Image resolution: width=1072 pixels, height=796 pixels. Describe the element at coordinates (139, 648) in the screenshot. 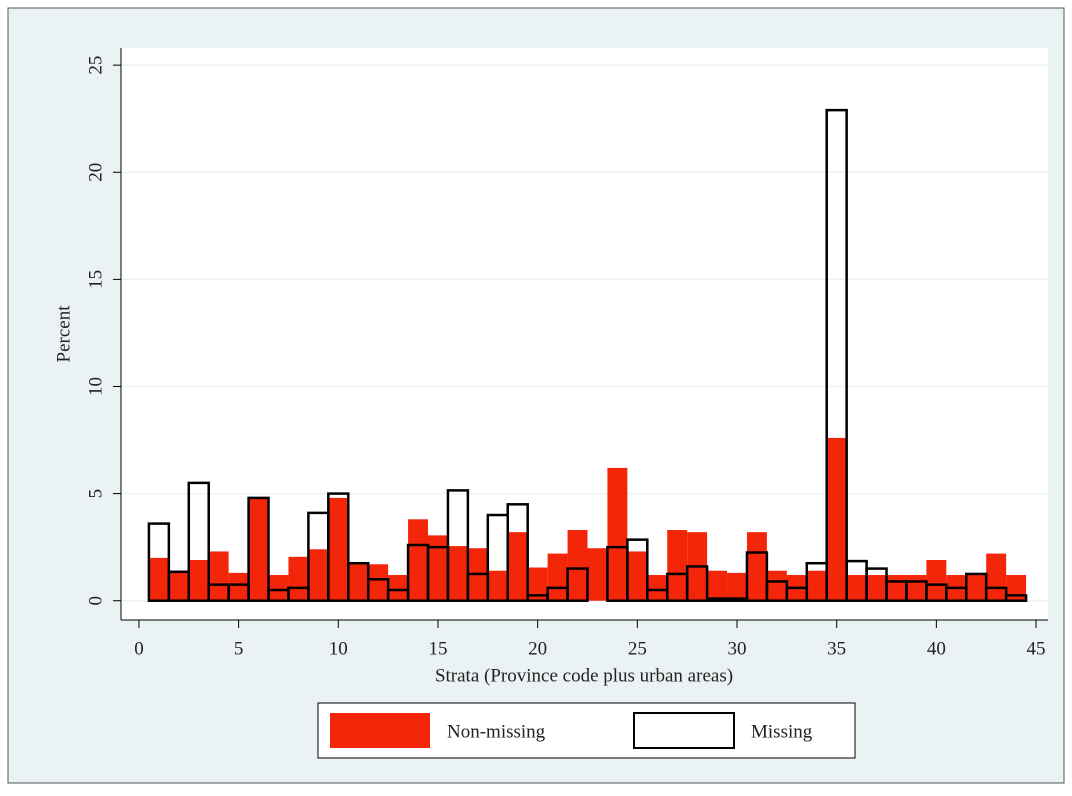

I see `x-tick-label: 0` at that location.